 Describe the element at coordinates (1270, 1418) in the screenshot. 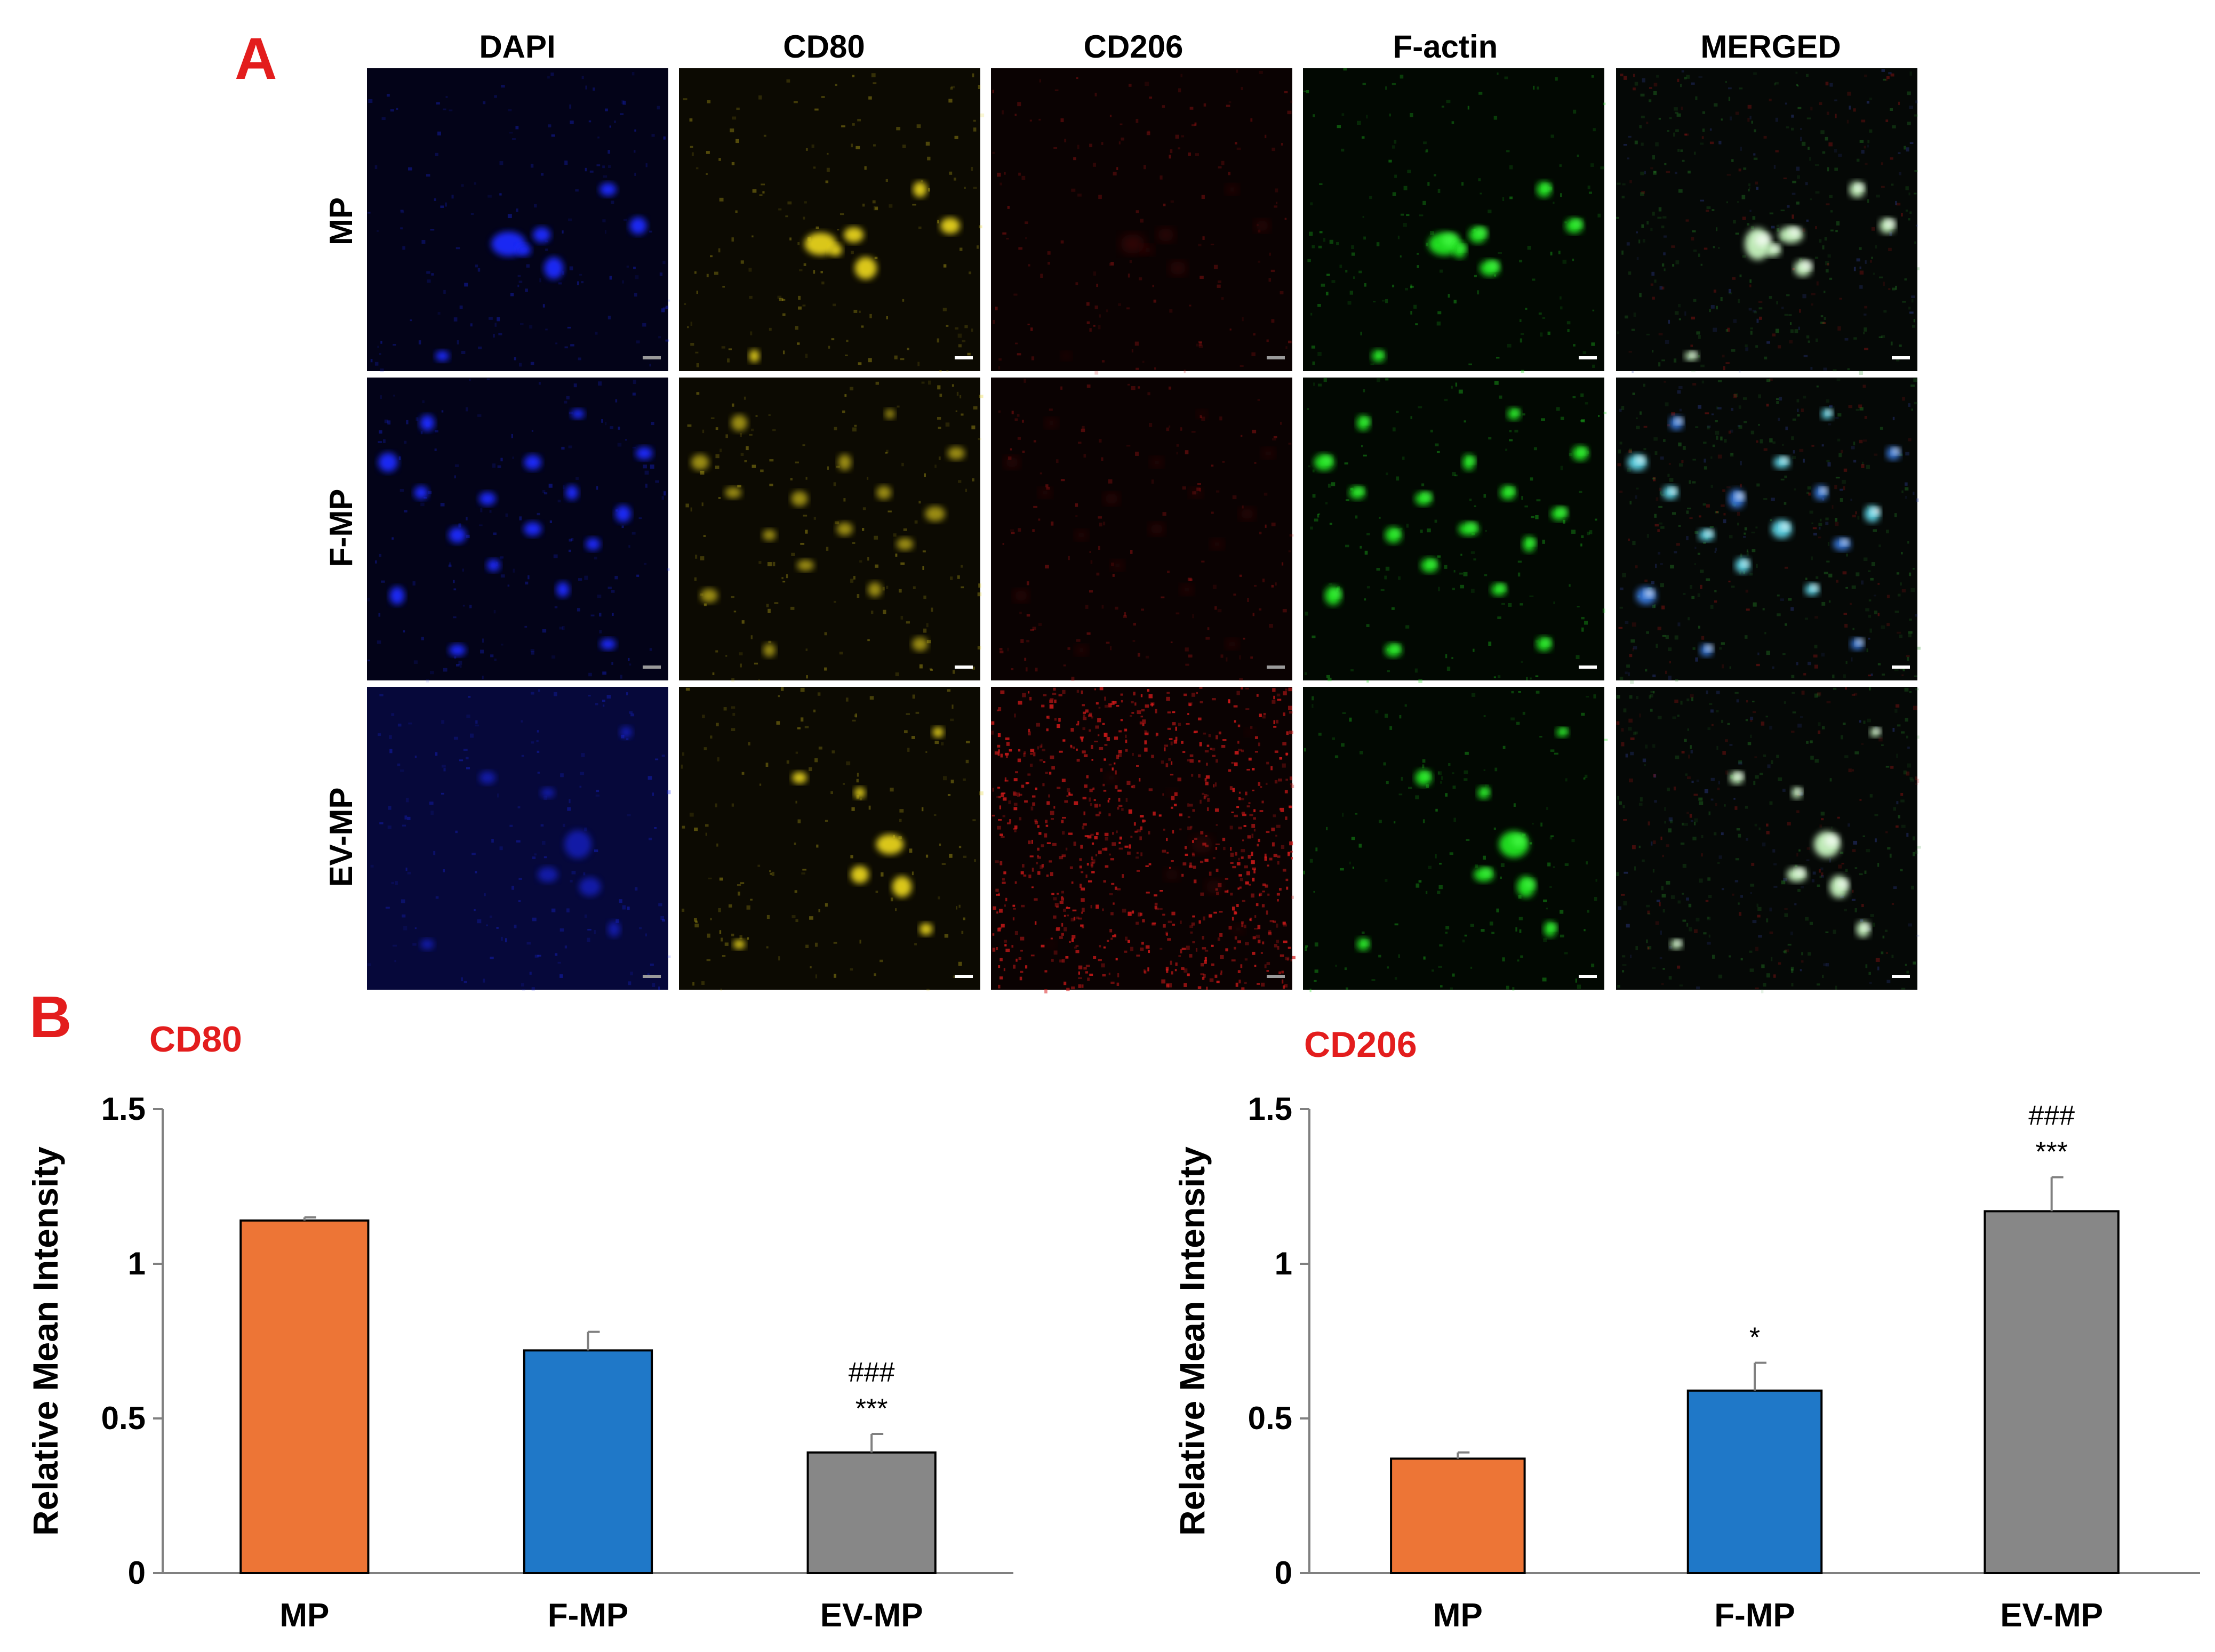

I see `cd206-y-tick-label: 0.5` at that location.